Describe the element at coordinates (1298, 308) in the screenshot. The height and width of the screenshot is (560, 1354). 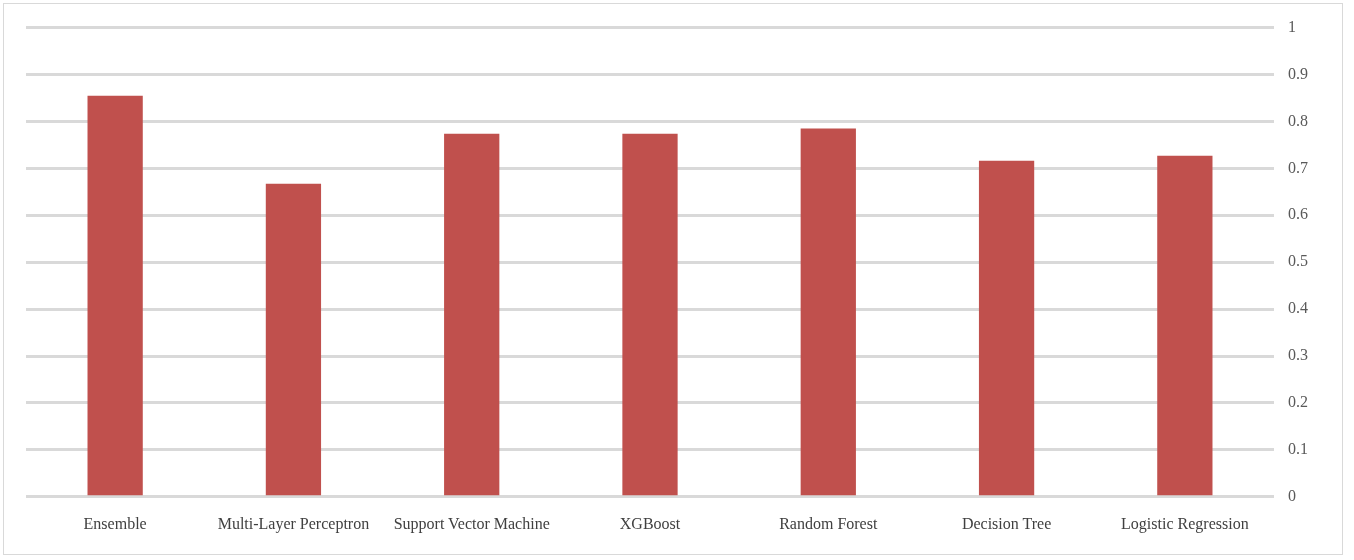
I see `y-tick-label: 0.4` at that location.